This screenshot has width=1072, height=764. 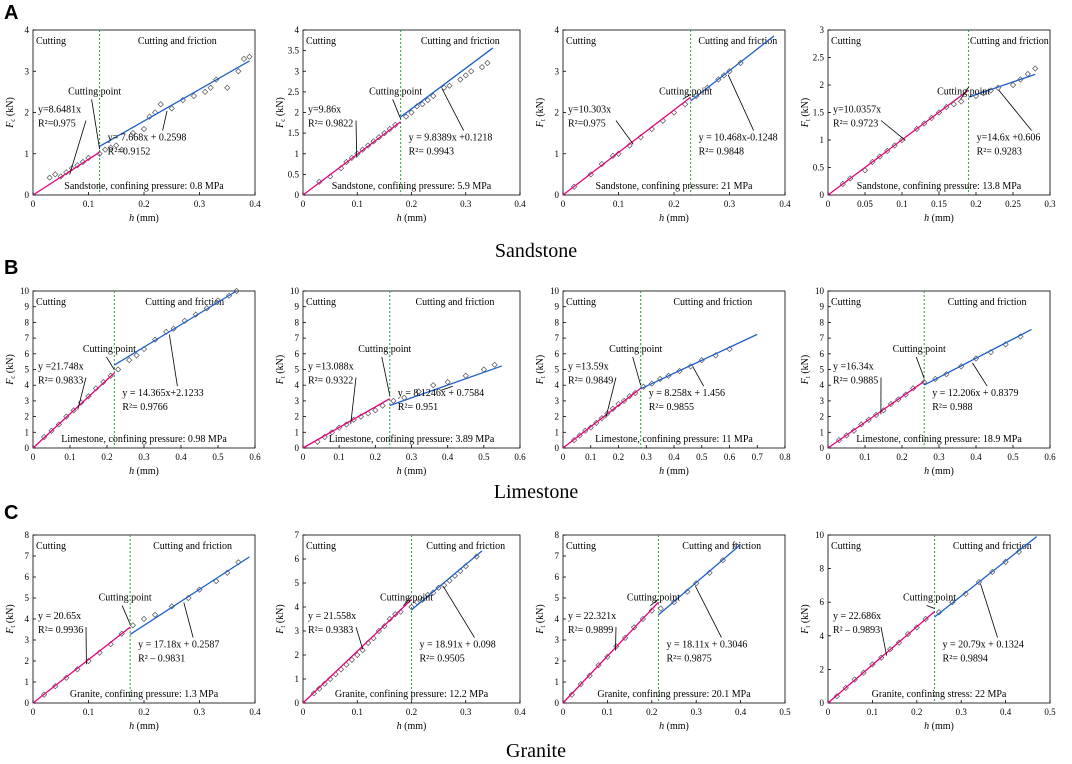 I want to click on equation-friction-r2: R²= 0.988, so click(x=952, y=407).